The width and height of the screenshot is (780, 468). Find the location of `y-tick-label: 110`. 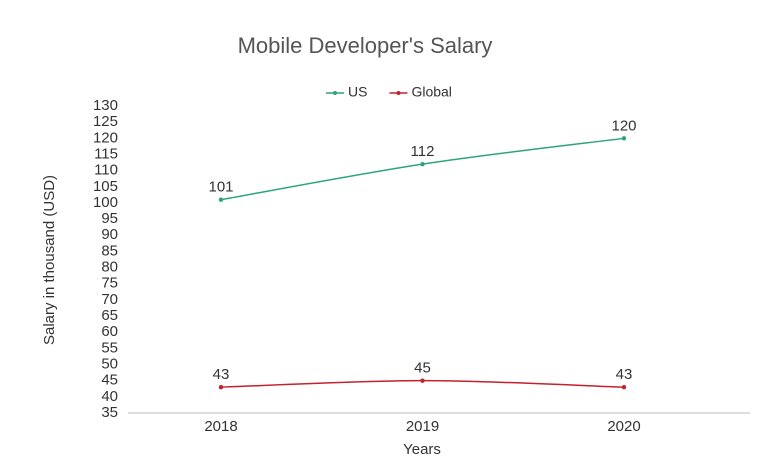

y-tick-label: 110 is located at coordinates (106, 170).